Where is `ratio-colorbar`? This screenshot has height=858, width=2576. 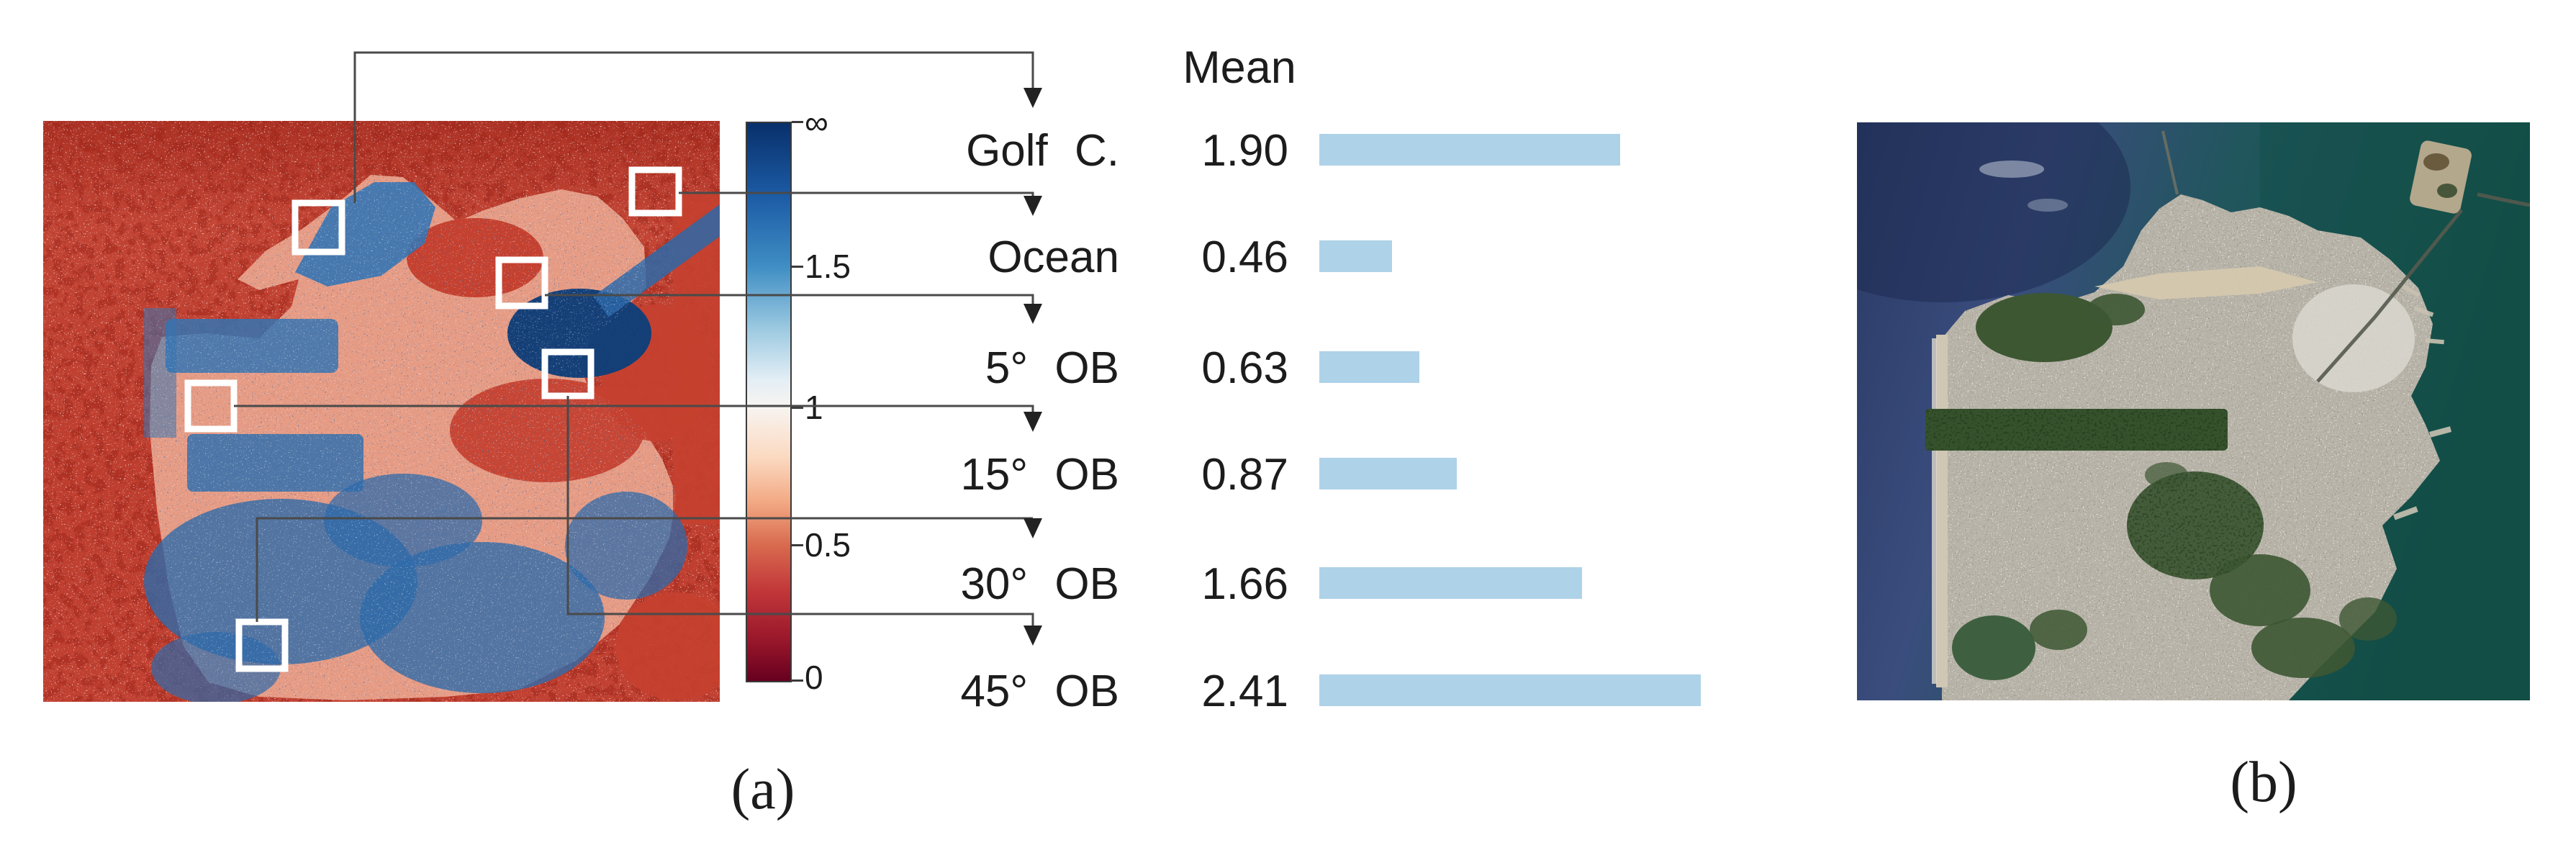
ratio-colorbar is located at coordinates (769, 402).